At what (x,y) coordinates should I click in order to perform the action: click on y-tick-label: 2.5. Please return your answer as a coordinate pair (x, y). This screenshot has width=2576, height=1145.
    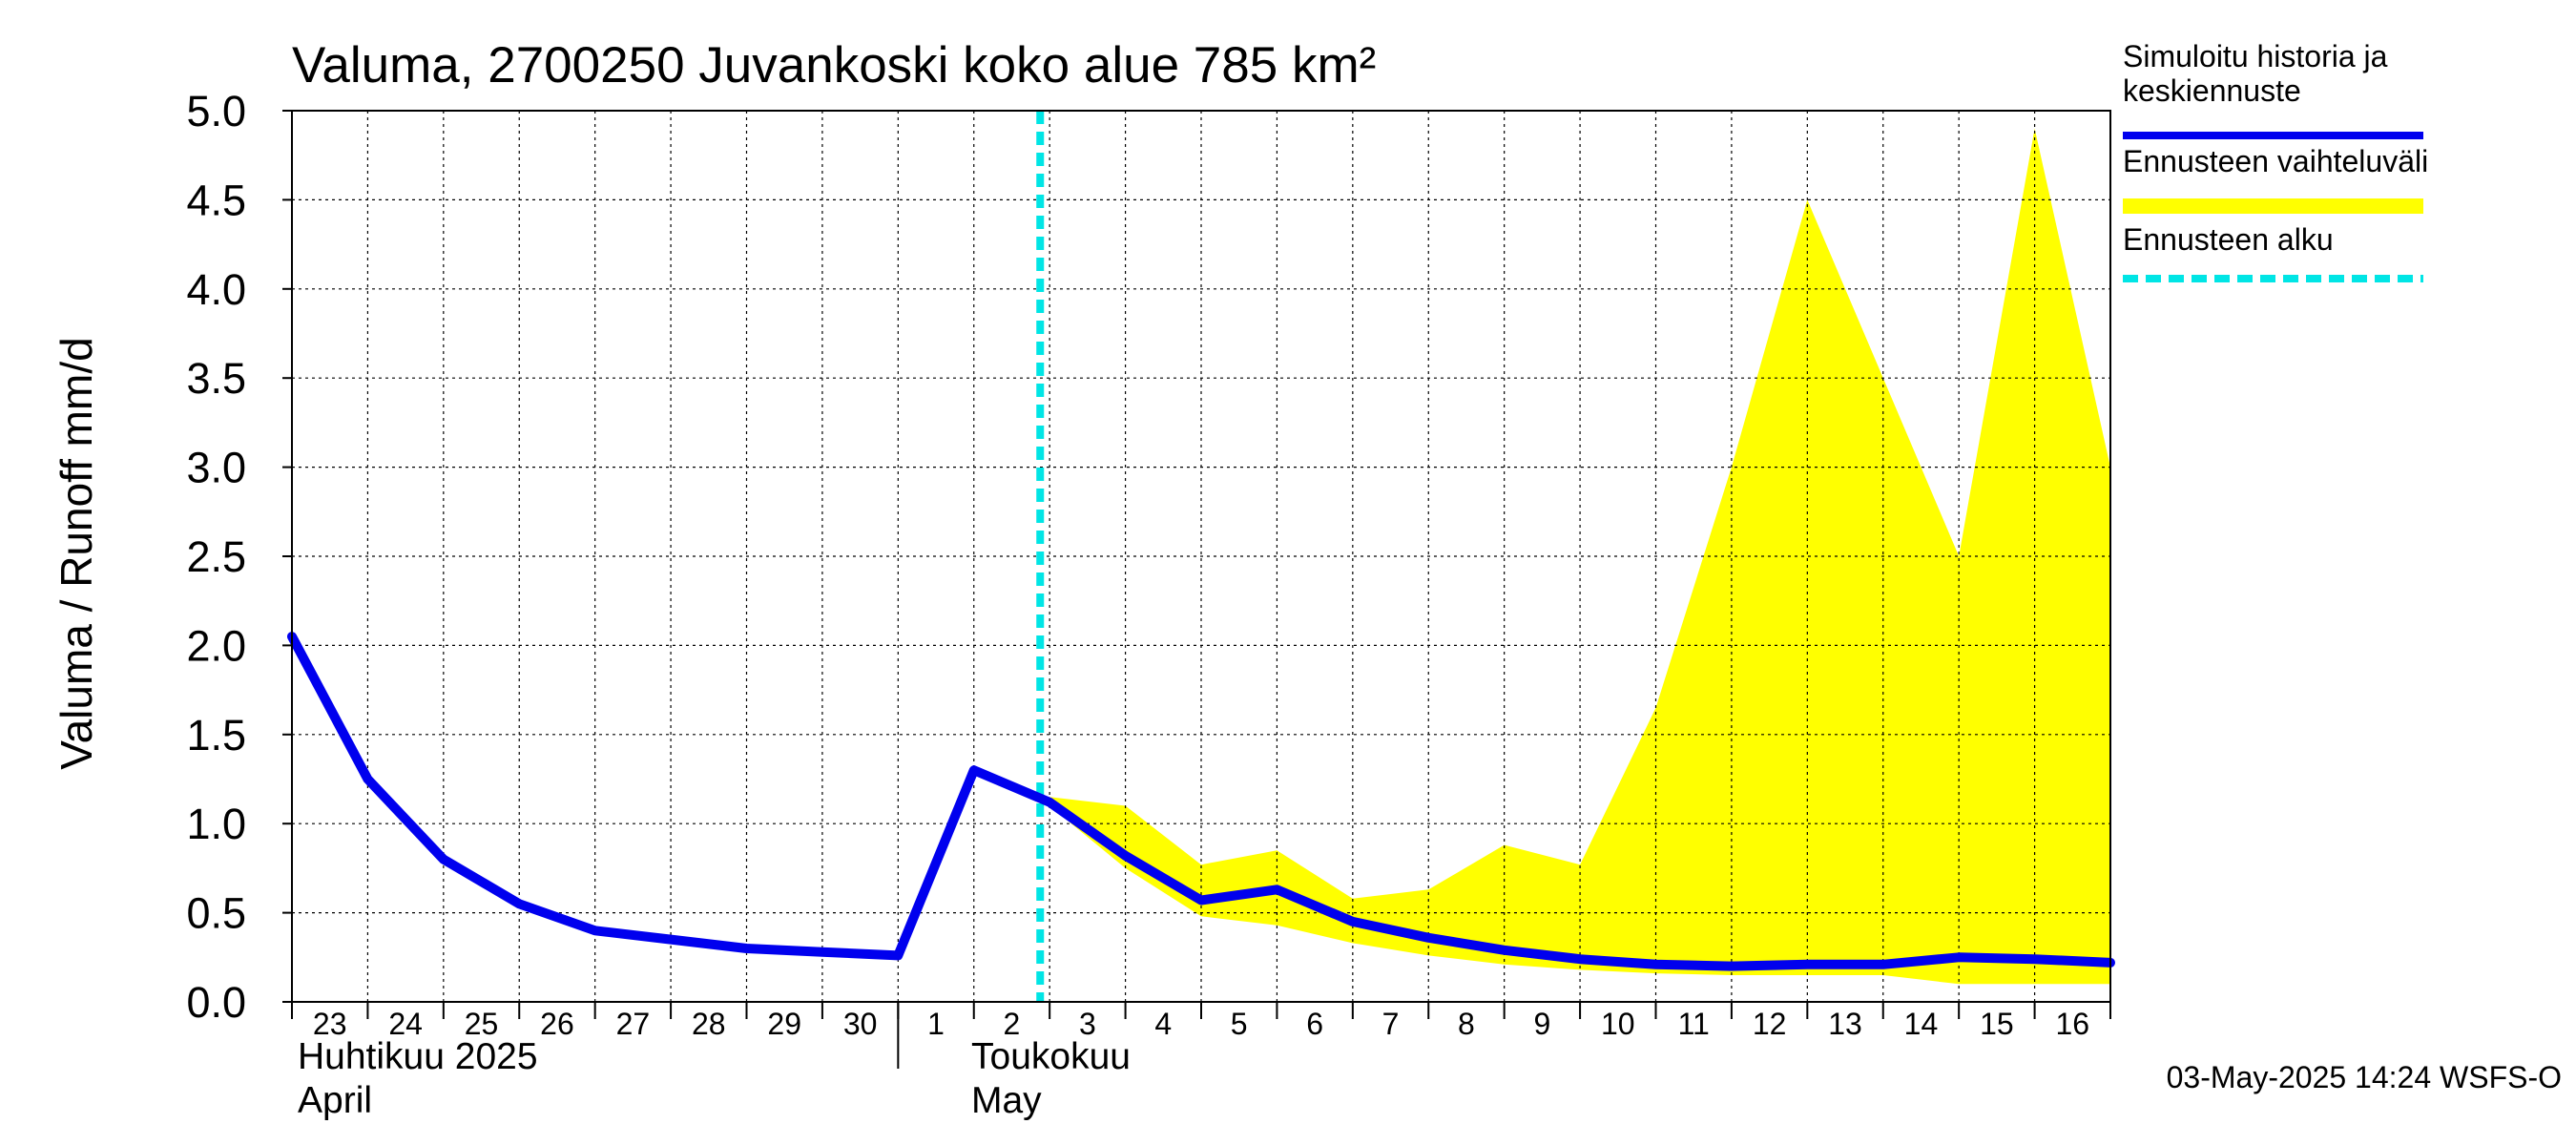
    Looking at the image, I should click on (216, 557).